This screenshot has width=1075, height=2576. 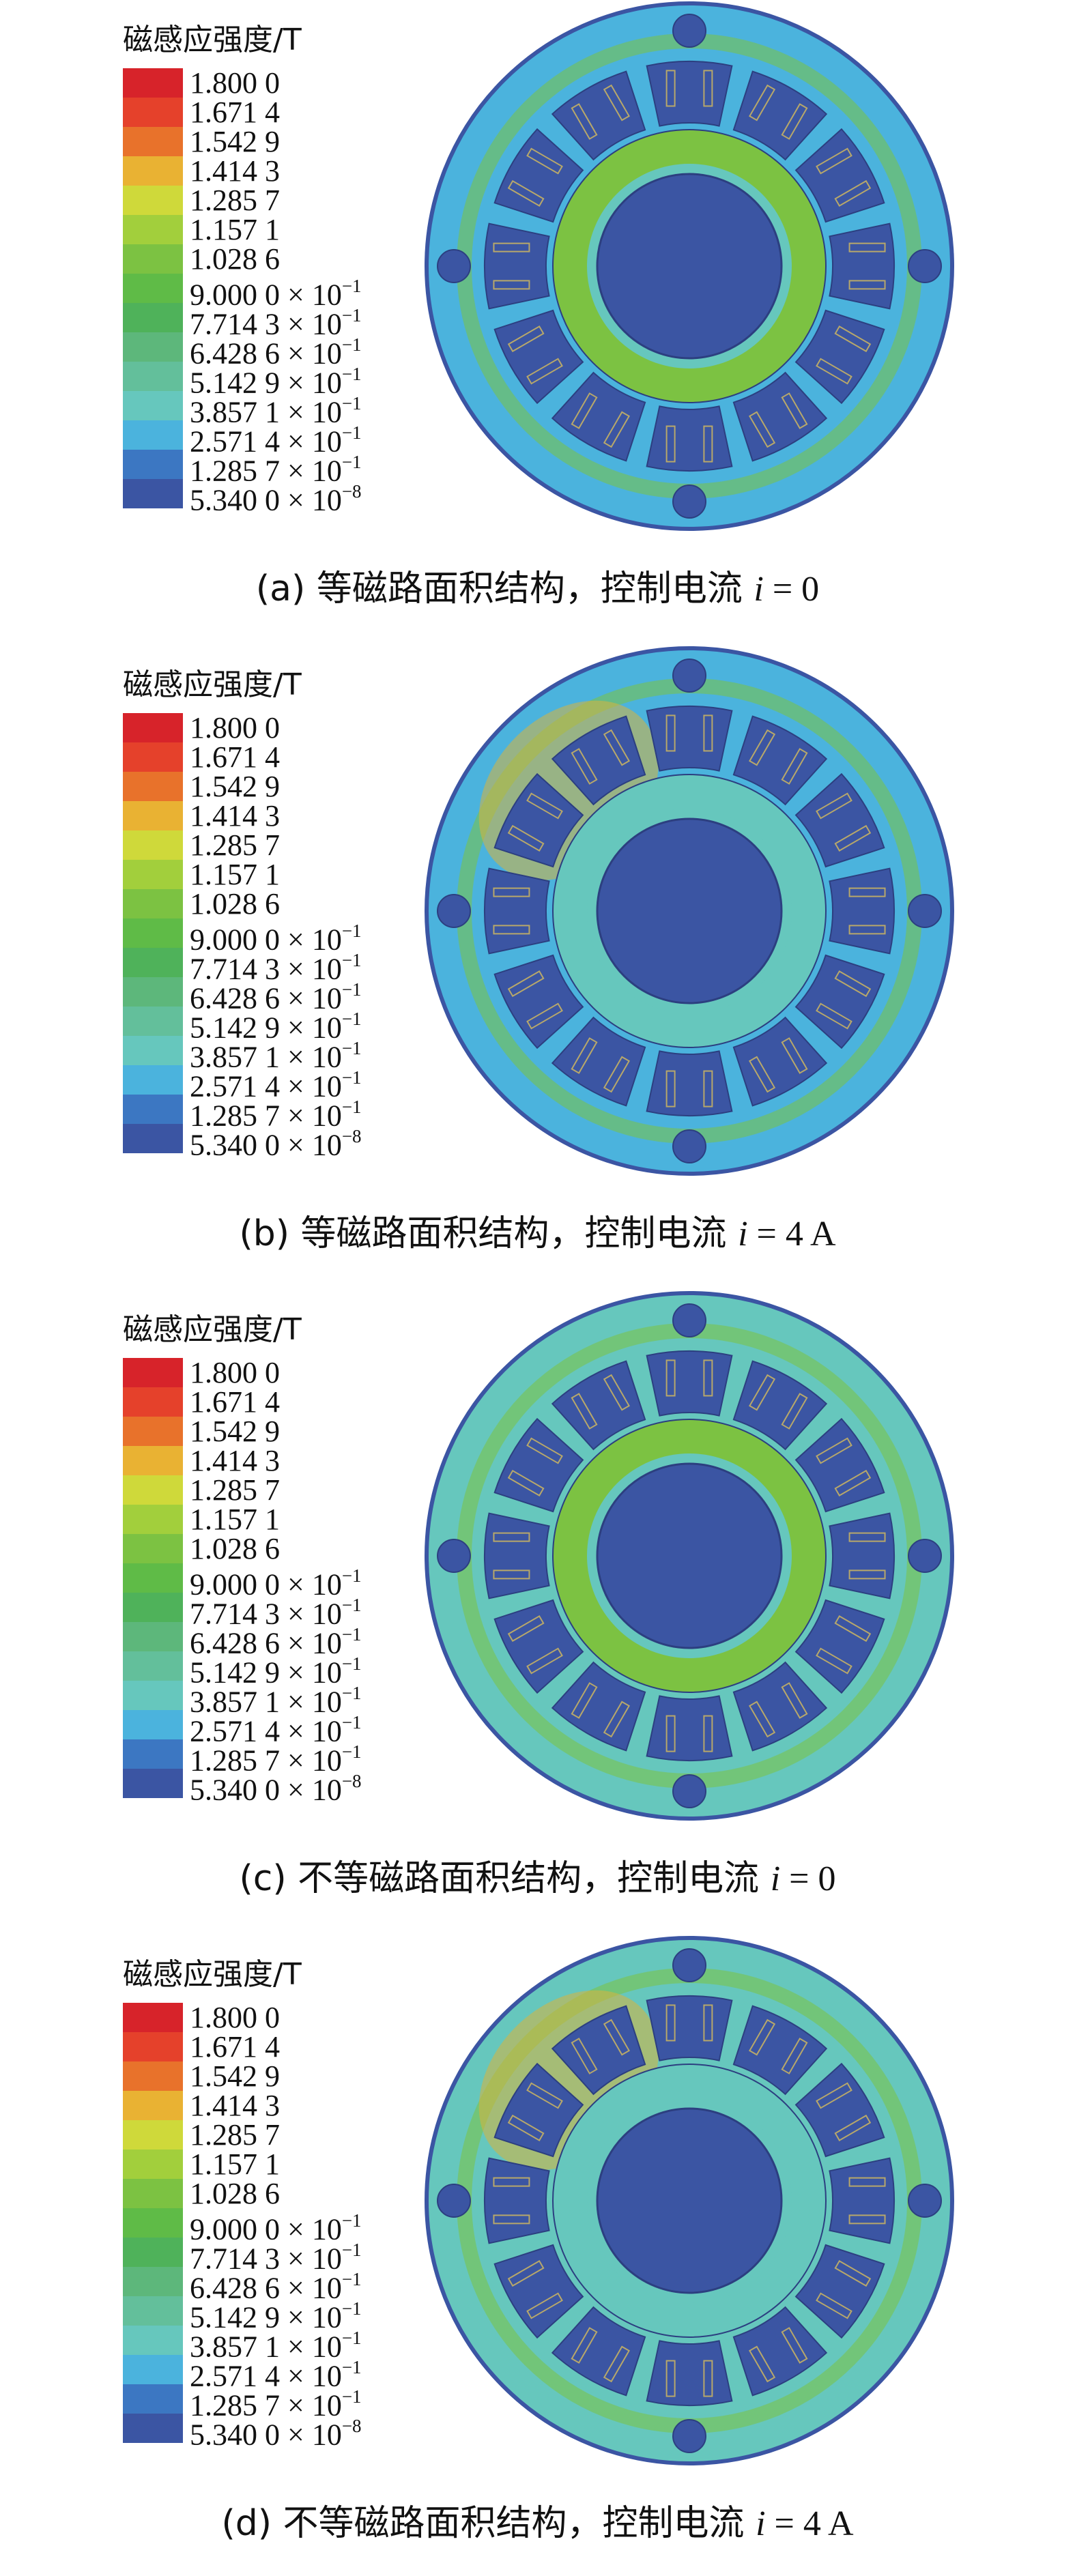 What do you see at coordinates (276, 2432) in the screenshot?
I see `legend-value: 5.340 0 × 10−8` at bounding box center [276, 2432].